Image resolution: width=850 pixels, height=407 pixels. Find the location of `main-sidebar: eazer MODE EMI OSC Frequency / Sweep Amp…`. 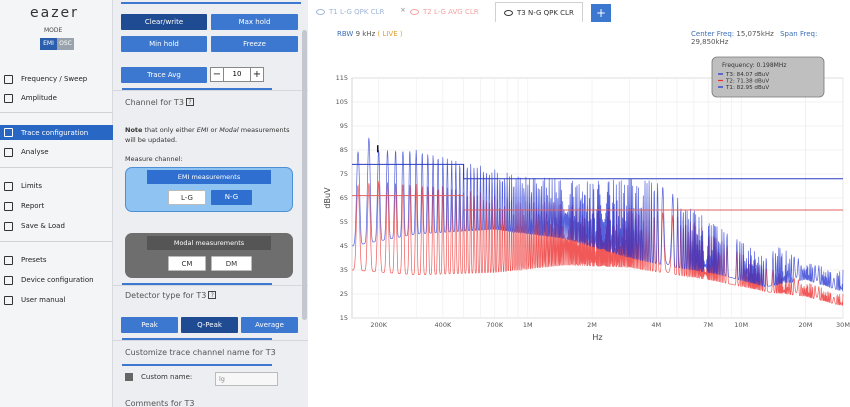

main-sidebar: eazer MODE EMI OSC Frequency / Sweep Amp… is located at coordinates (56, 203).